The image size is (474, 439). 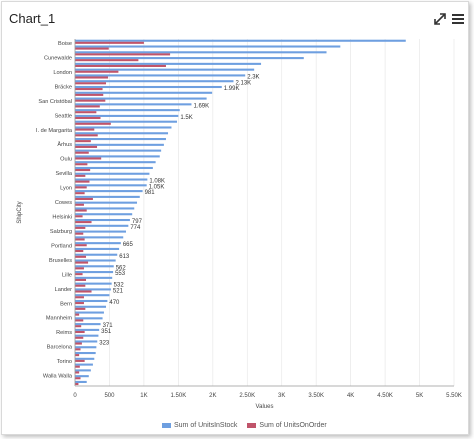 I want to click on legend-item-stock: Sum of UnitsInStock, so click(x=199, y=425).